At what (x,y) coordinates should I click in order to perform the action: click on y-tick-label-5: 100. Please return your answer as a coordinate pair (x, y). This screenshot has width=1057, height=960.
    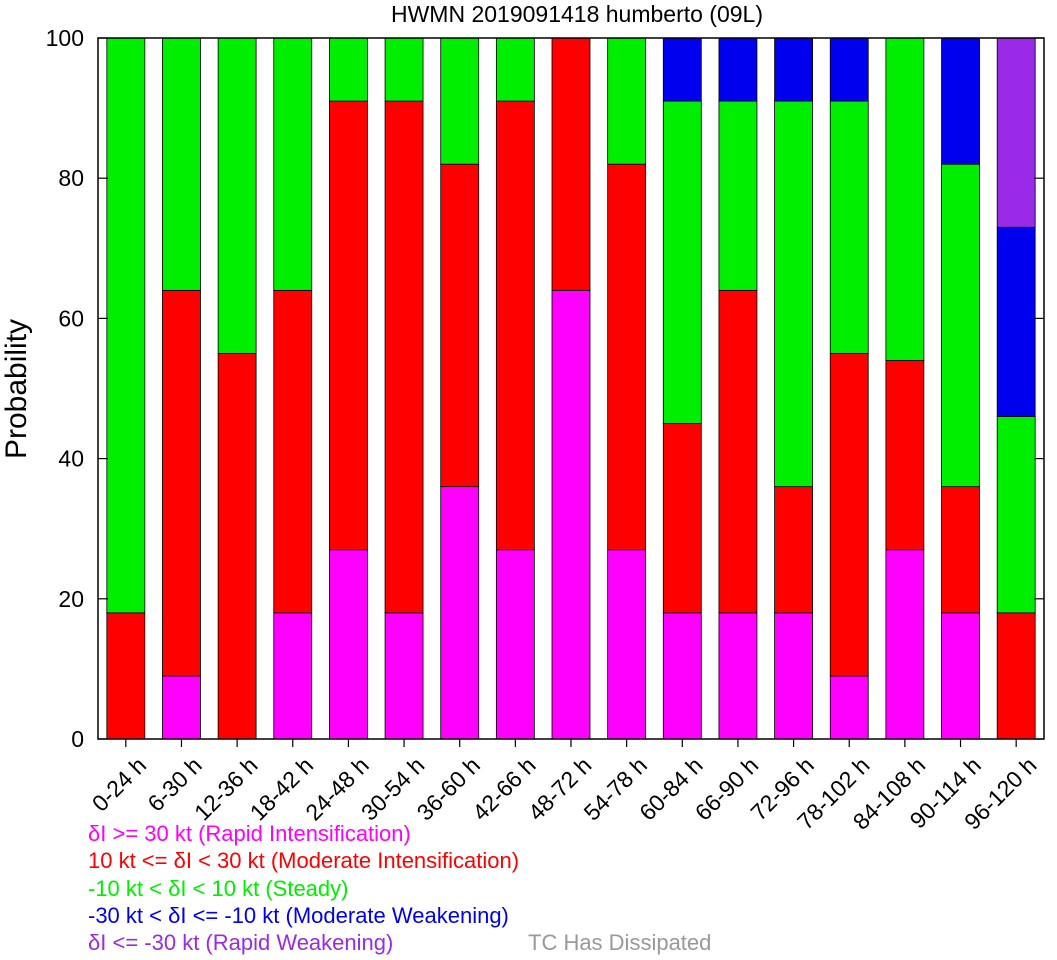
    Looking at the image, I should click on (65, 38).